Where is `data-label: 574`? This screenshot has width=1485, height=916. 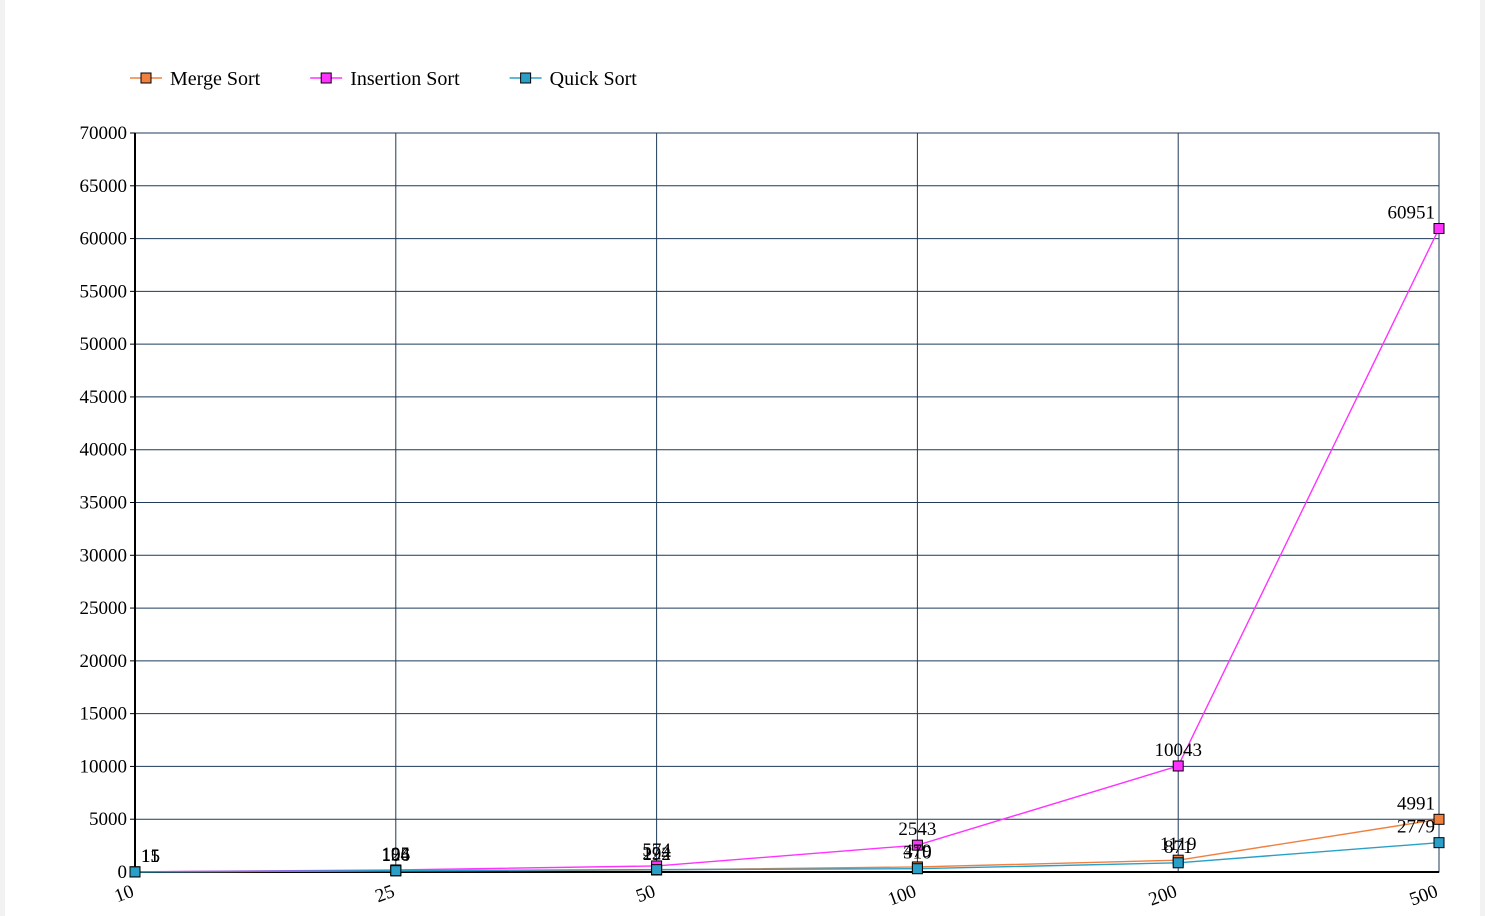
data-label: 574 is located at coordinates (656, 850).